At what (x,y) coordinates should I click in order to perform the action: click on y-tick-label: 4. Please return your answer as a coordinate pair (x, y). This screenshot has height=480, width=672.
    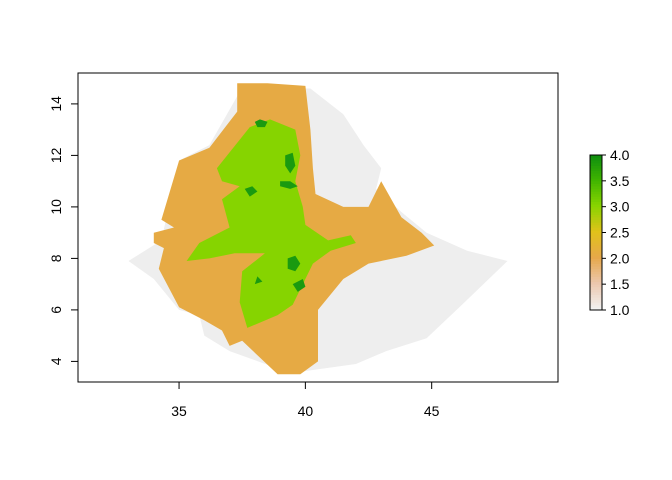
    Looking at the image, I should click on (56, 361).